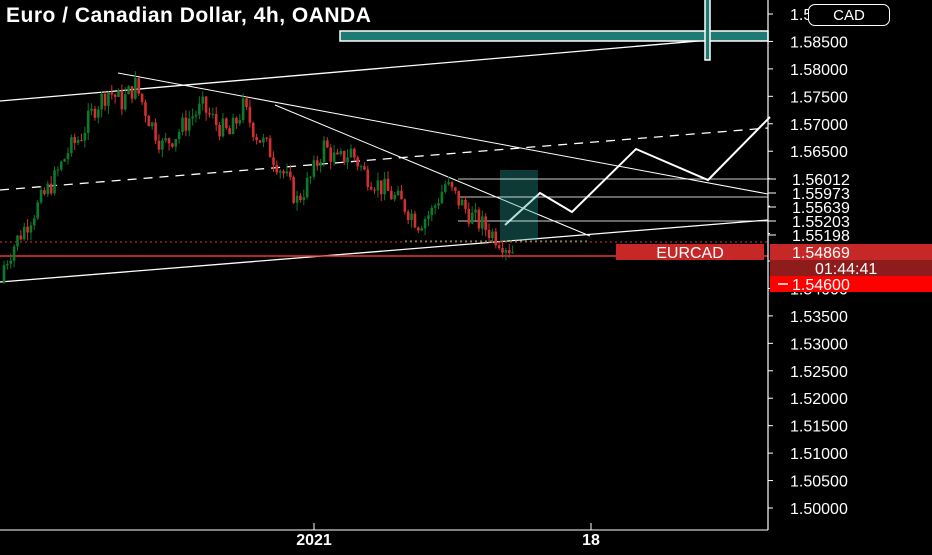  What do you see at coordinates (821, 285) in the screenshot?
I see `current-price-label: 1.54600` at bounding box center [821, 285].